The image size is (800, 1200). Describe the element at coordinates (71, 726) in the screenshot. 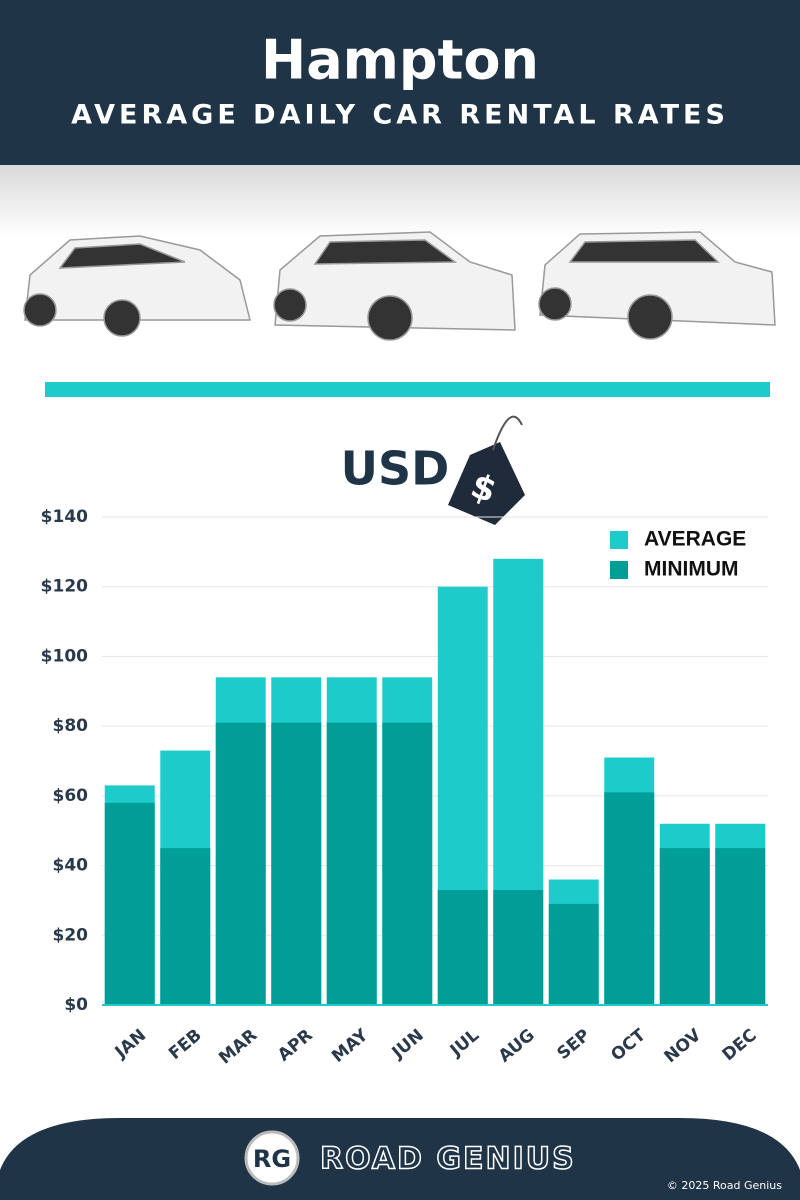

I see `y-tick-label: $80` at that location.